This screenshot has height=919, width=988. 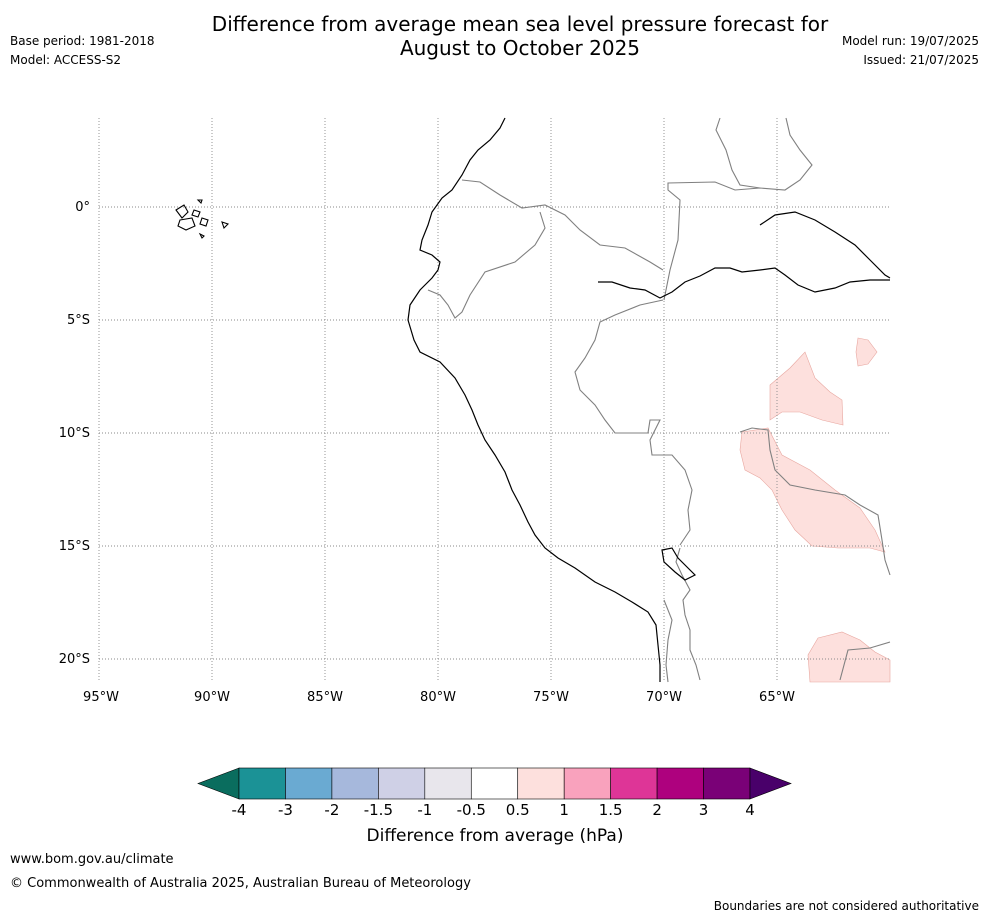 What do you see at coordinates (910, 41) in the screenshot?
I see `model-run: Model run: 19/07/2025` at bounding box center [910, 41].